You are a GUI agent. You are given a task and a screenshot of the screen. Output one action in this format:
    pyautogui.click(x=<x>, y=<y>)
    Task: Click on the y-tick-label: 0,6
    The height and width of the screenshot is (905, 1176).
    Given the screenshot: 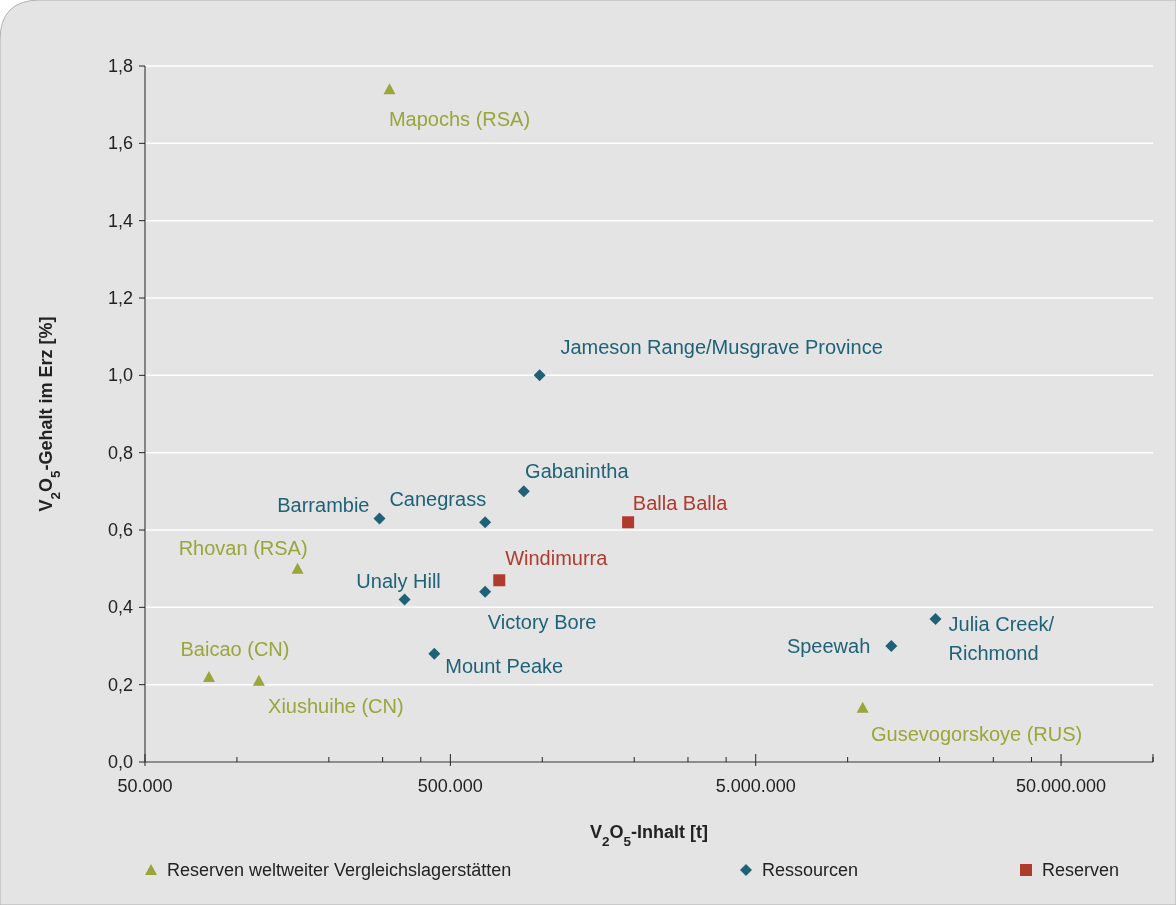 What is the action you would take?
    pyautogui.click(x=120, y=530)
    